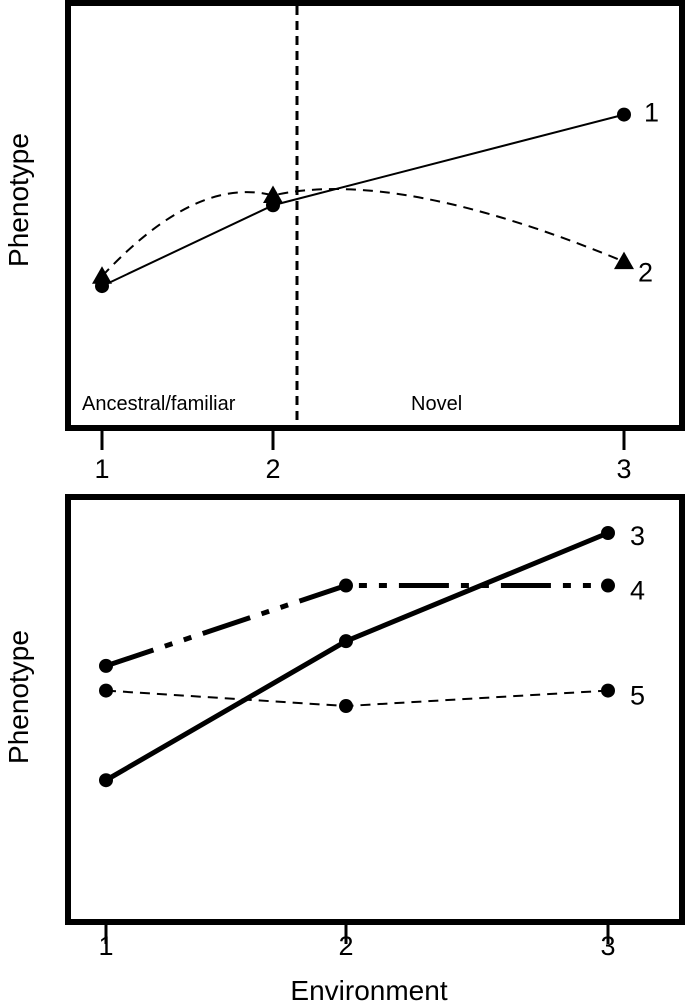 The width and height of the screenshot is (688, 1008). I want to click on bottom-series-5: 5, so click(372, 697).